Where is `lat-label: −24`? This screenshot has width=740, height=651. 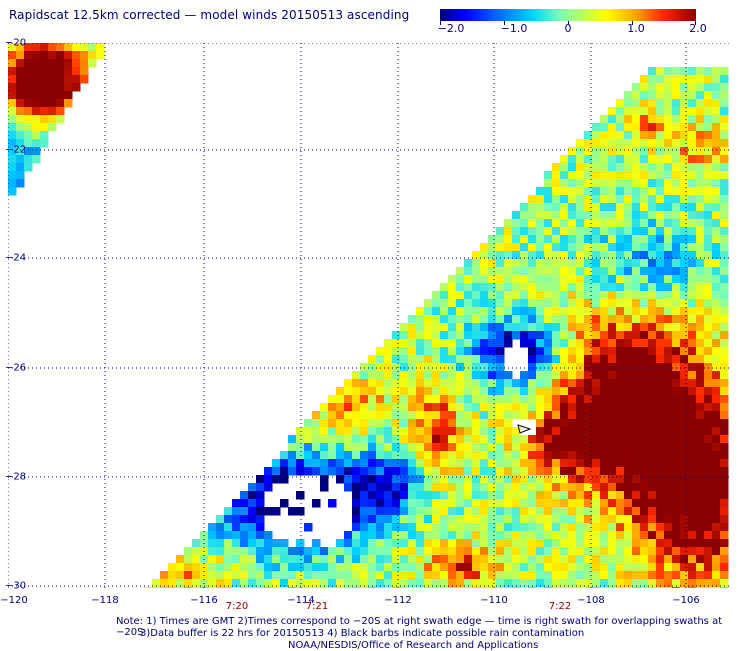 lat-label: −24 is located at coordinates (16, 258).